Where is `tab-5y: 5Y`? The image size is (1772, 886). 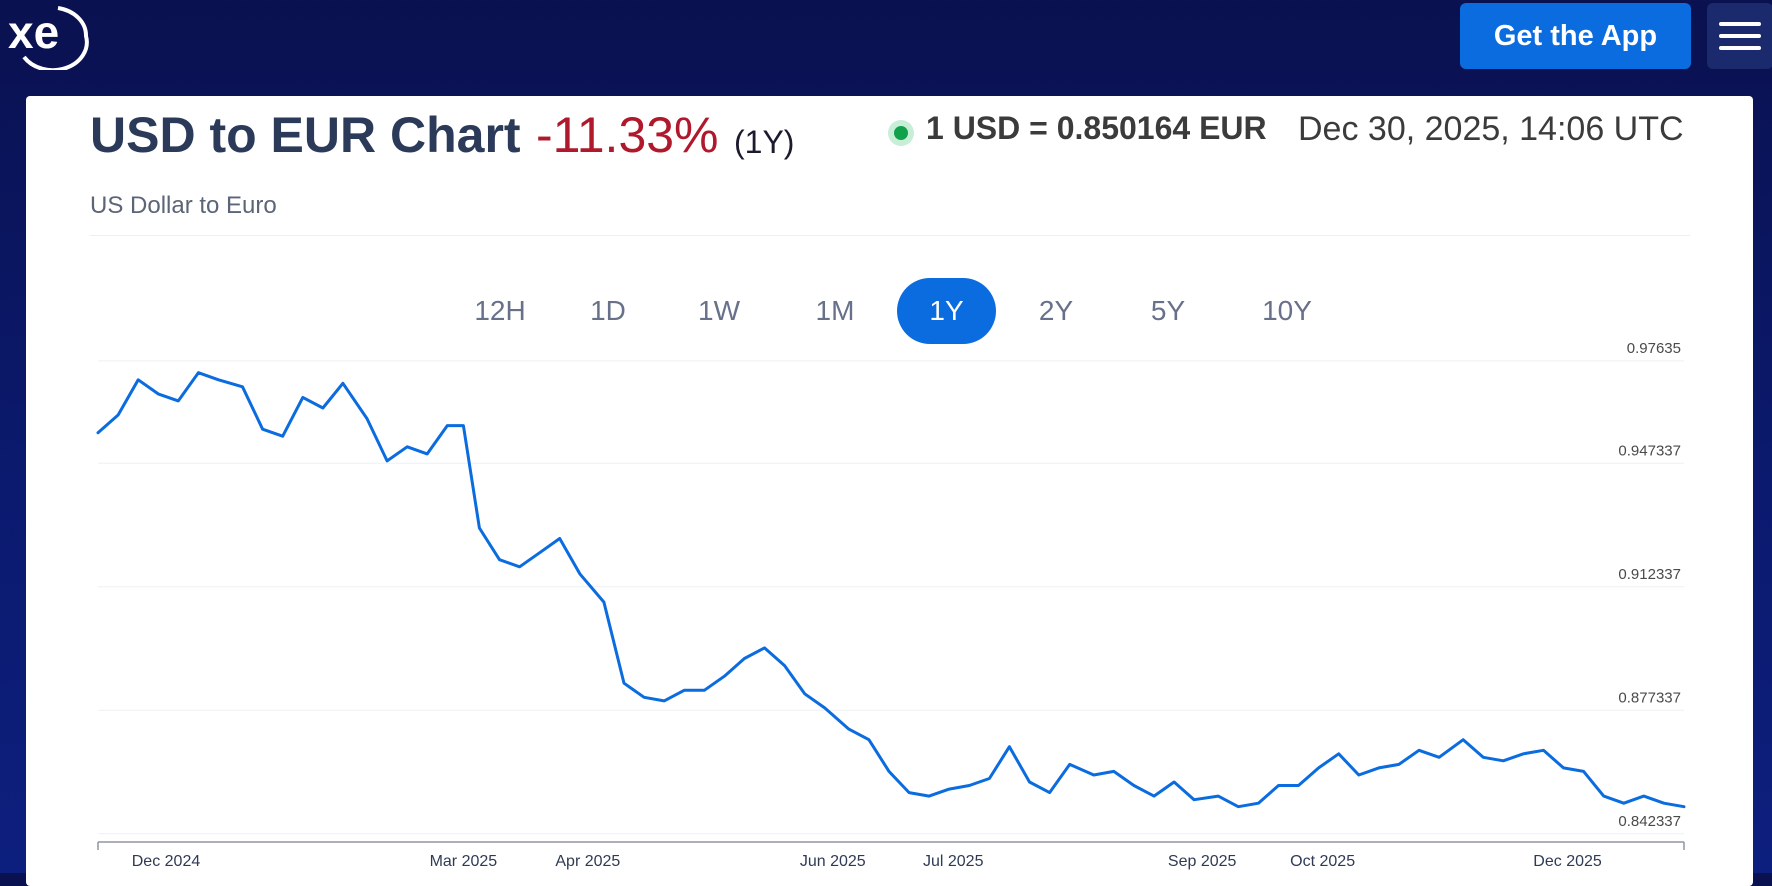 tab-5y: 5Y is located at coordinates (1168, 310).